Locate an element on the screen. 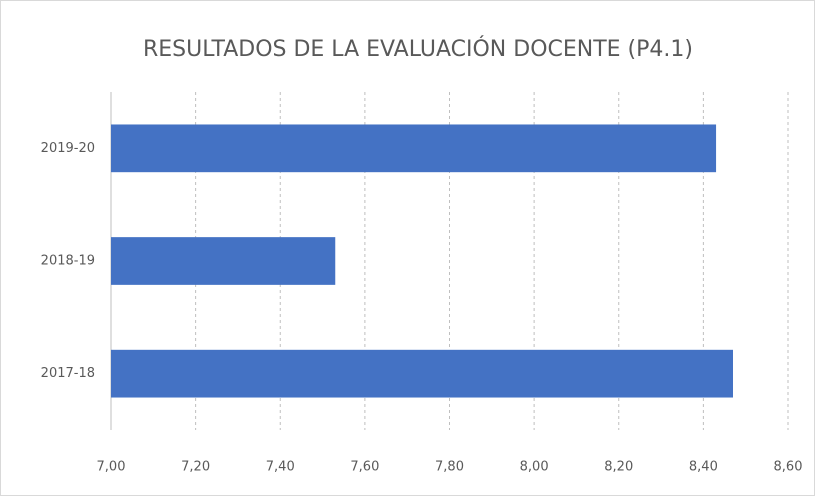 Image resolution: width=815 pixels, height=496 pixels. x-tick-label: 7,40 is located at coordinates (280, 467).